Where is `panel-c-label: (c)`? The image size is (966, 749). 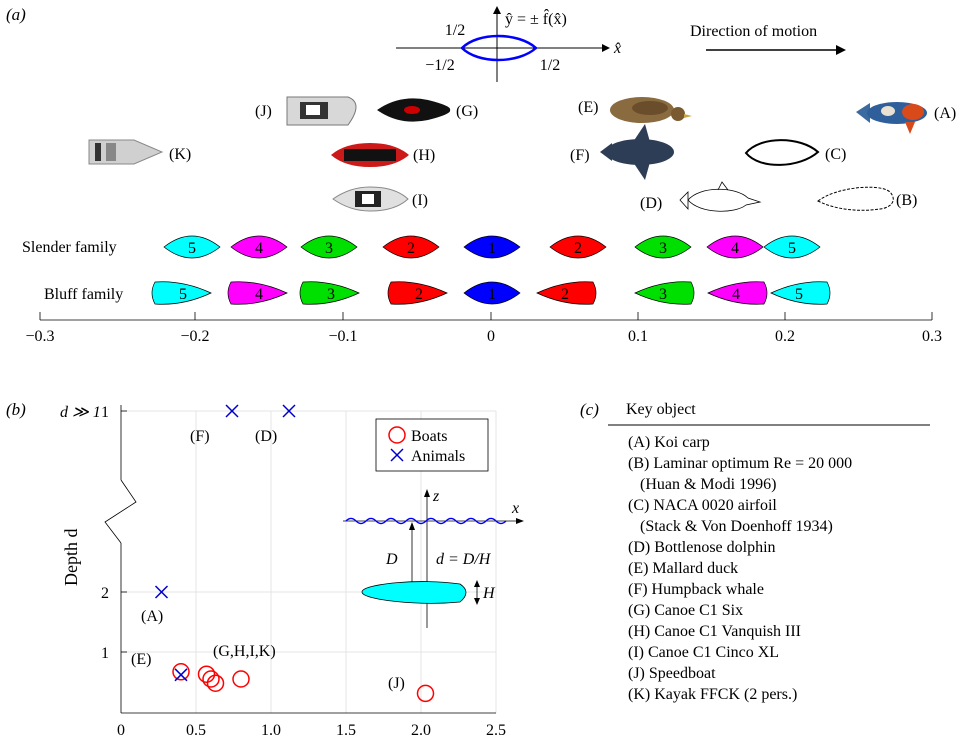 panel-c-label: (c) is located at coordinates (589, 409).